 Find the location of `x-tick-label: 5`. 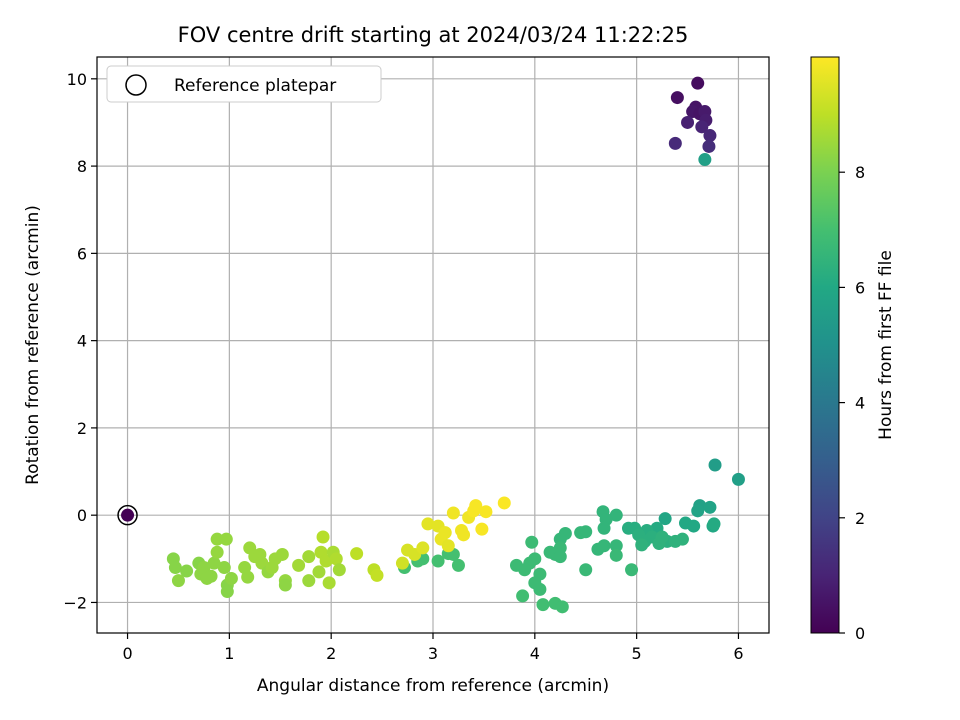

x-tick-label: 5 is located at coordinates (637, 653).